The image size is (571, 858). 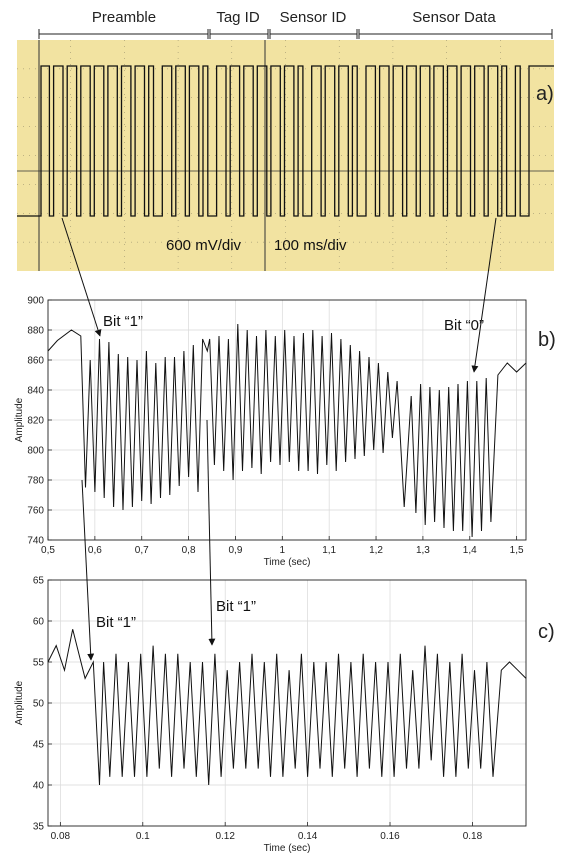 What do you see at coordinates (39, 745) in the screenshot?
I see `y-tick-label: 45` at bounding box center [39, 745].